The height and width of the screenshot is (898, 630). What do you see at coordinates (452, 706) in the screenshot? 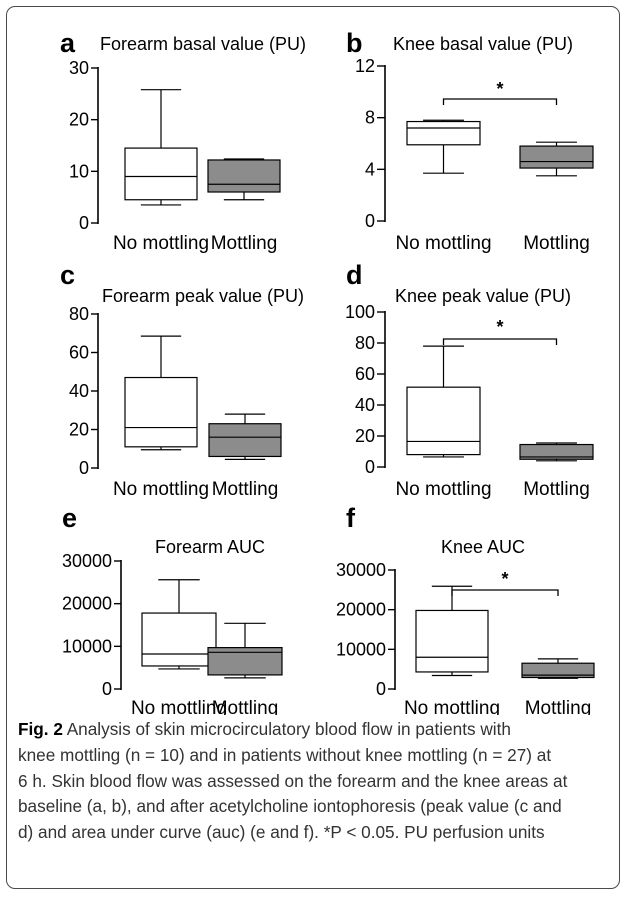
I see `panel-f-box-no-mottling-label: No mottling` at bounding box center [452, 706].